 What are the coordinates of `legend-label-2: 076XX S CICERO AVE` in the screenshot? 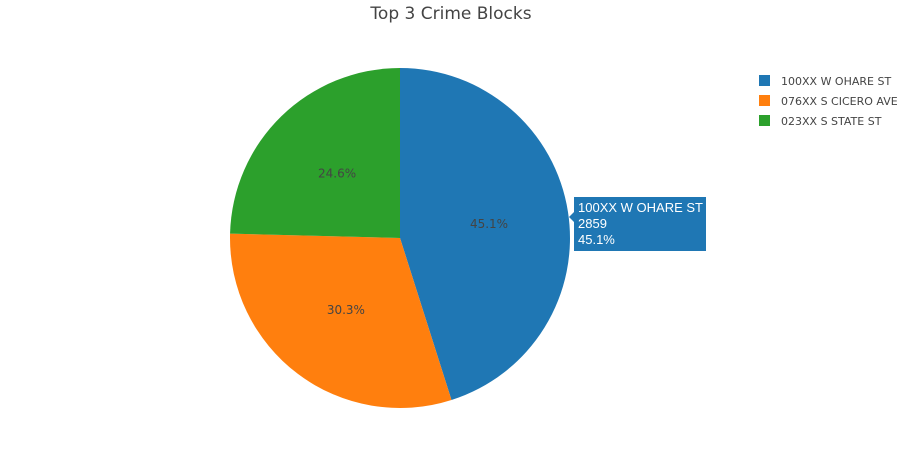 It's located at (839, 101).